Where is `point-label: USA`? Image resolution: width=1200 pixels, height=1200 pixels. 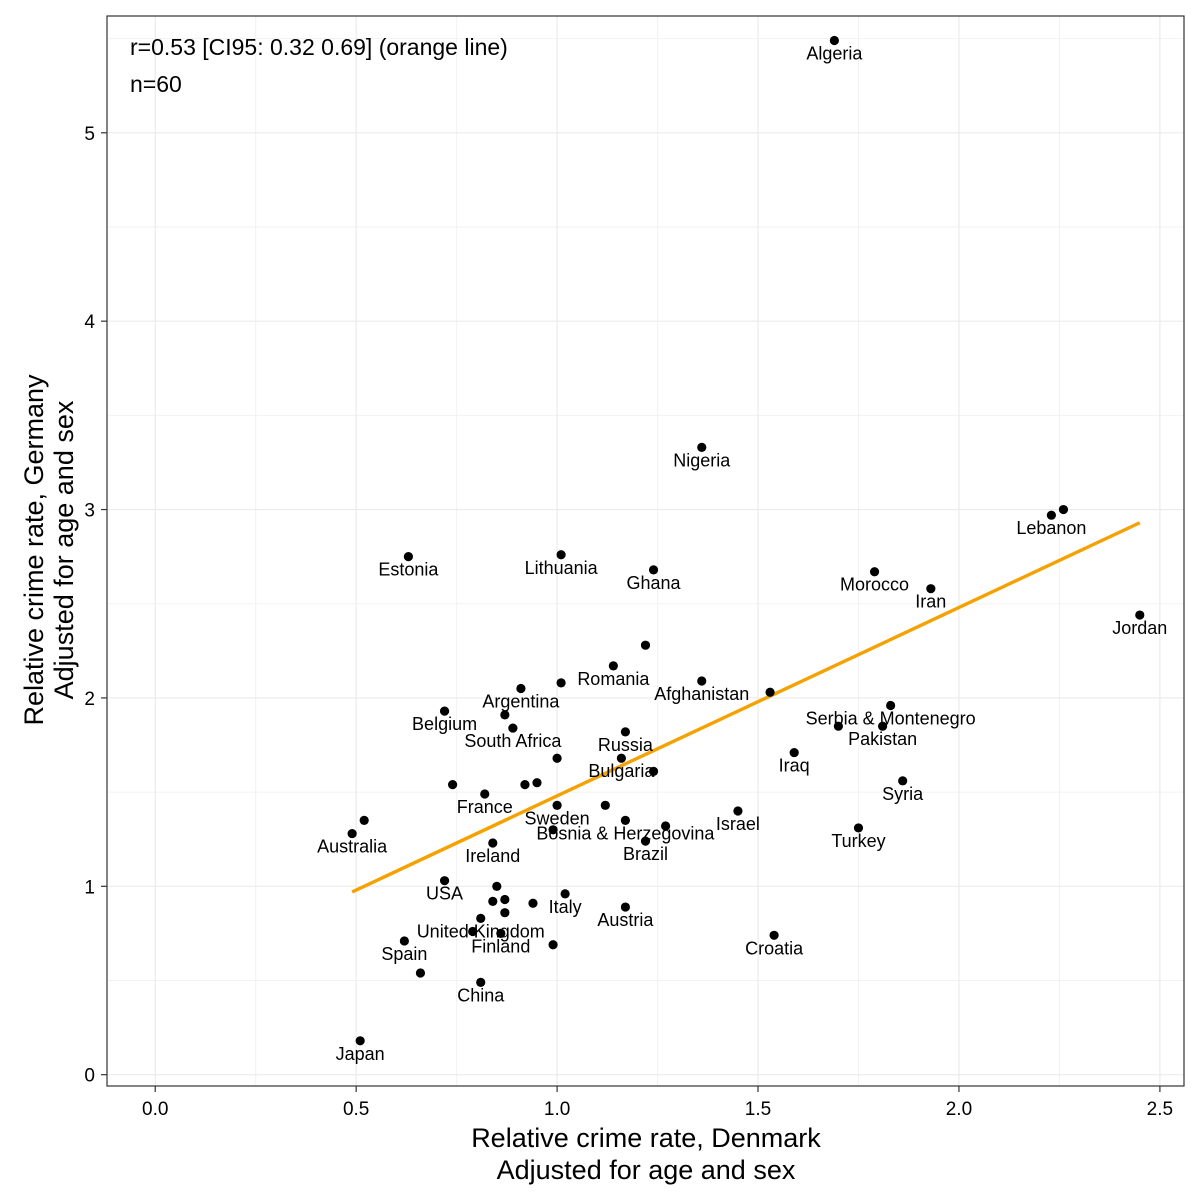 point-label: USA is located at coordinates (444, 894).